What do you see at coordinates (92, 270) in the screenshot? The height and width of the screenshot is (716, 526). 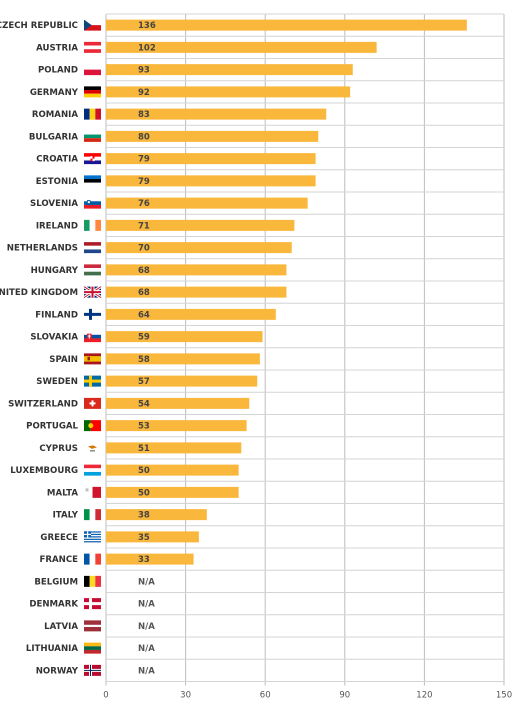 I see `hungary-flag-icon` at bounding box center [92, 270].